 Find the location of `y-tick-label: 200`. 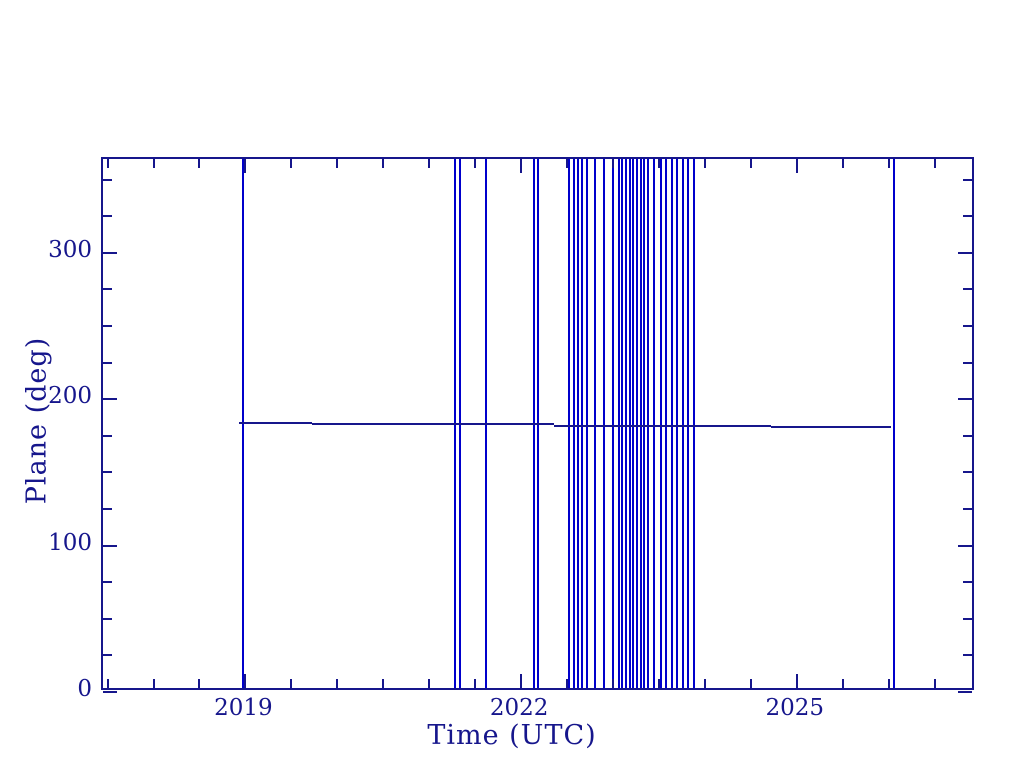

y-tick-label: 200 is located at coordinates (70, 396).